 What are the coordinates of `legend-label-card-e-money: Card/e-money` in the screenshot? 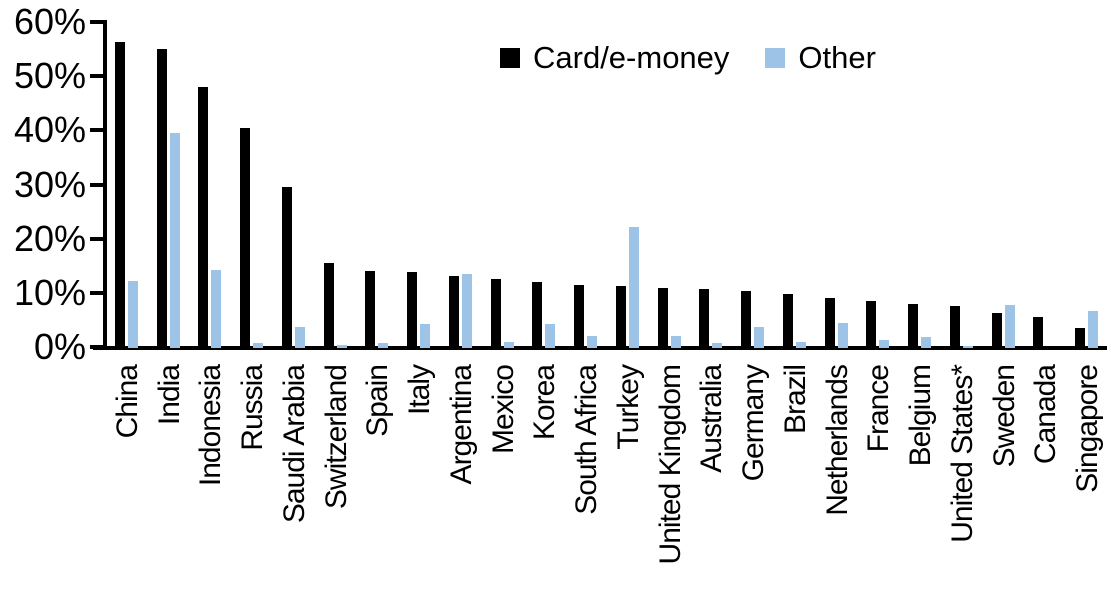 It's located at (631, 57).